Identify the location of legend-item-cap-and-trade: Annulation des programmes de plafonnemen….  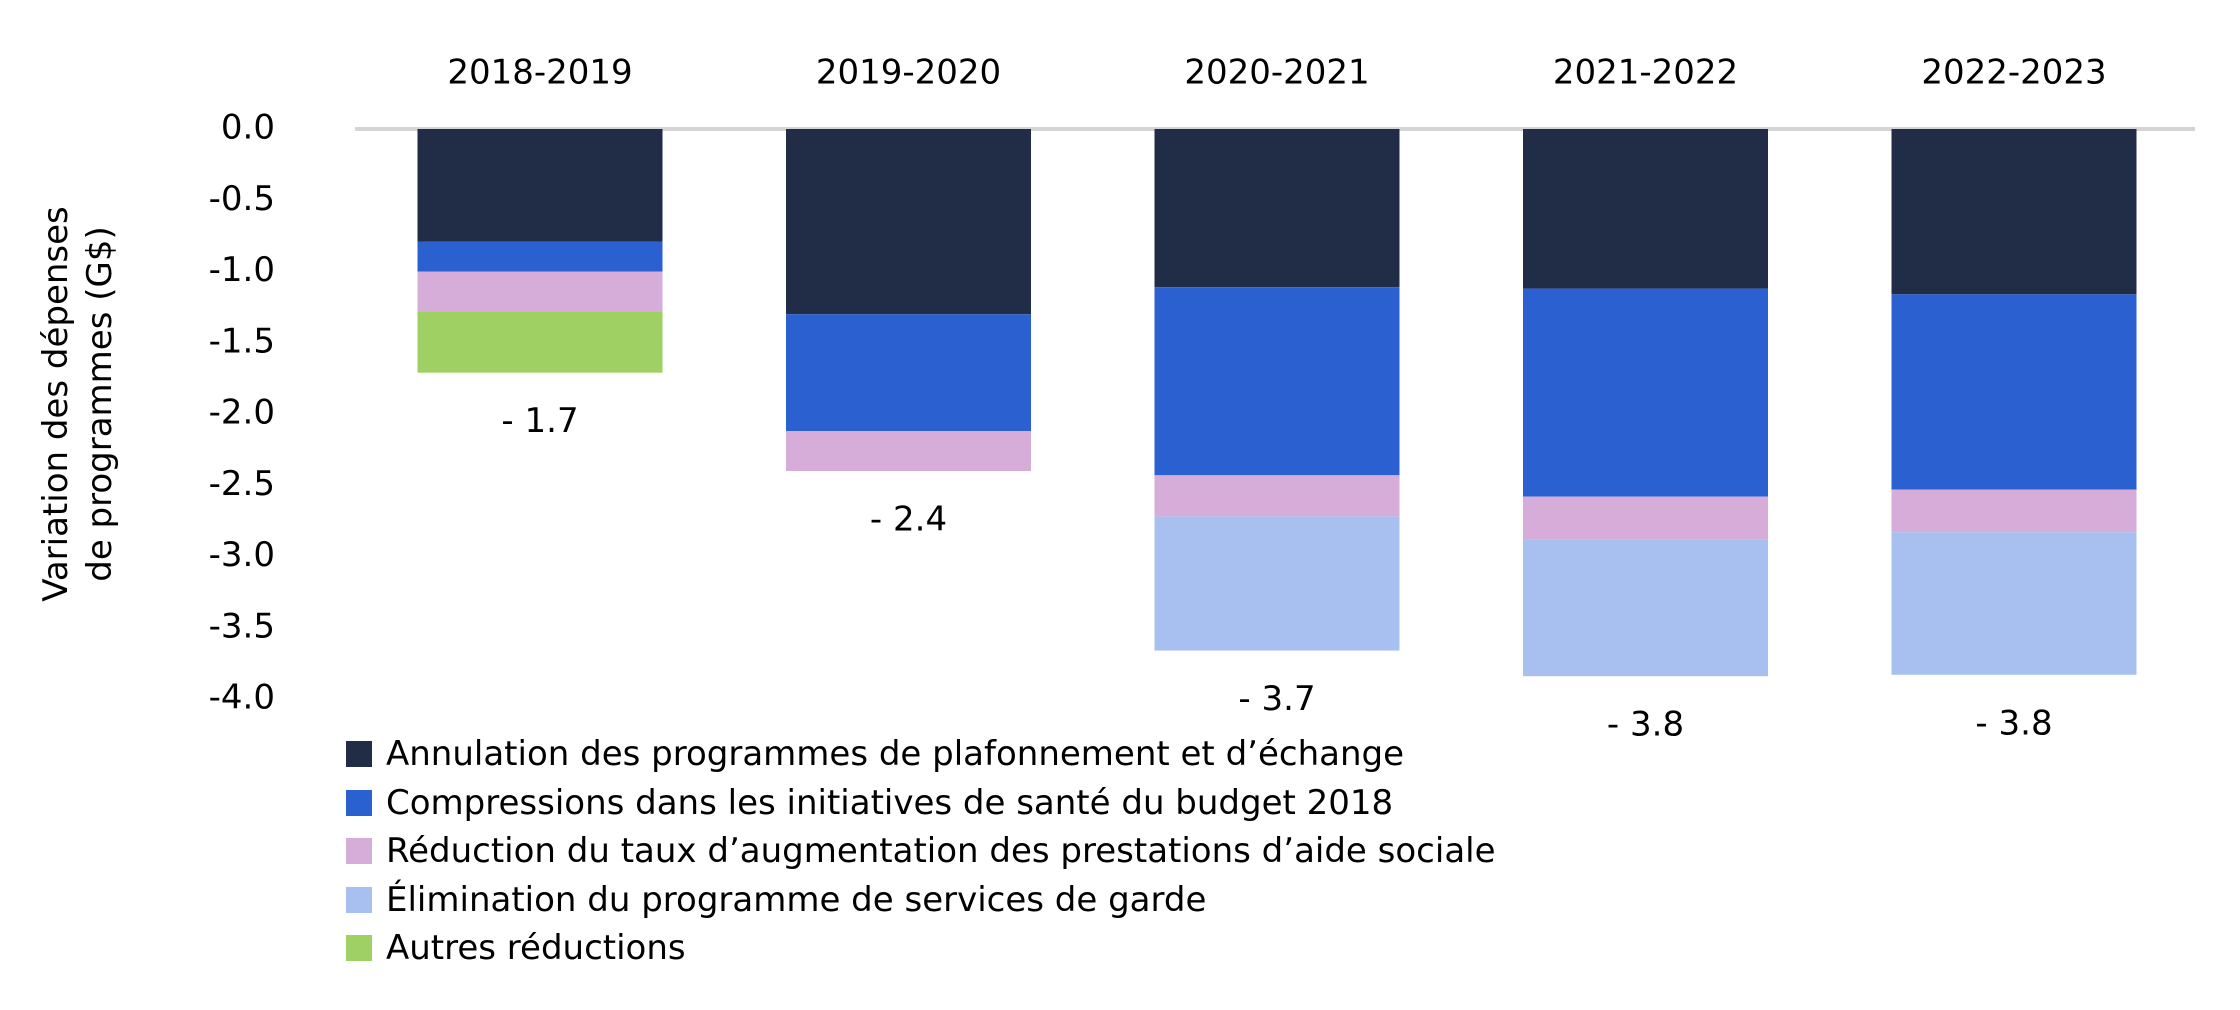
(921, 754).